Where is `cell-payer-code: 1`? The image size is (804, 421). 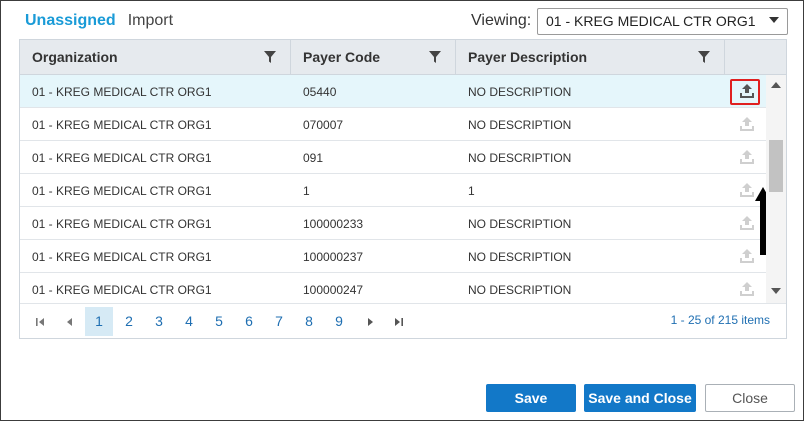
cell-payer-code: 1 is located at coordinates (306, 191).